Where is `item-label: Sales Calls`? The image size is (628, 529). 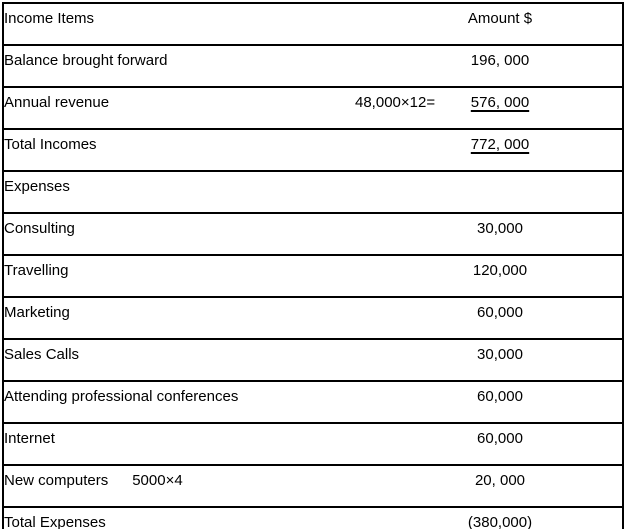 item-label: Sales Calls is located at coordinates (42, 354).